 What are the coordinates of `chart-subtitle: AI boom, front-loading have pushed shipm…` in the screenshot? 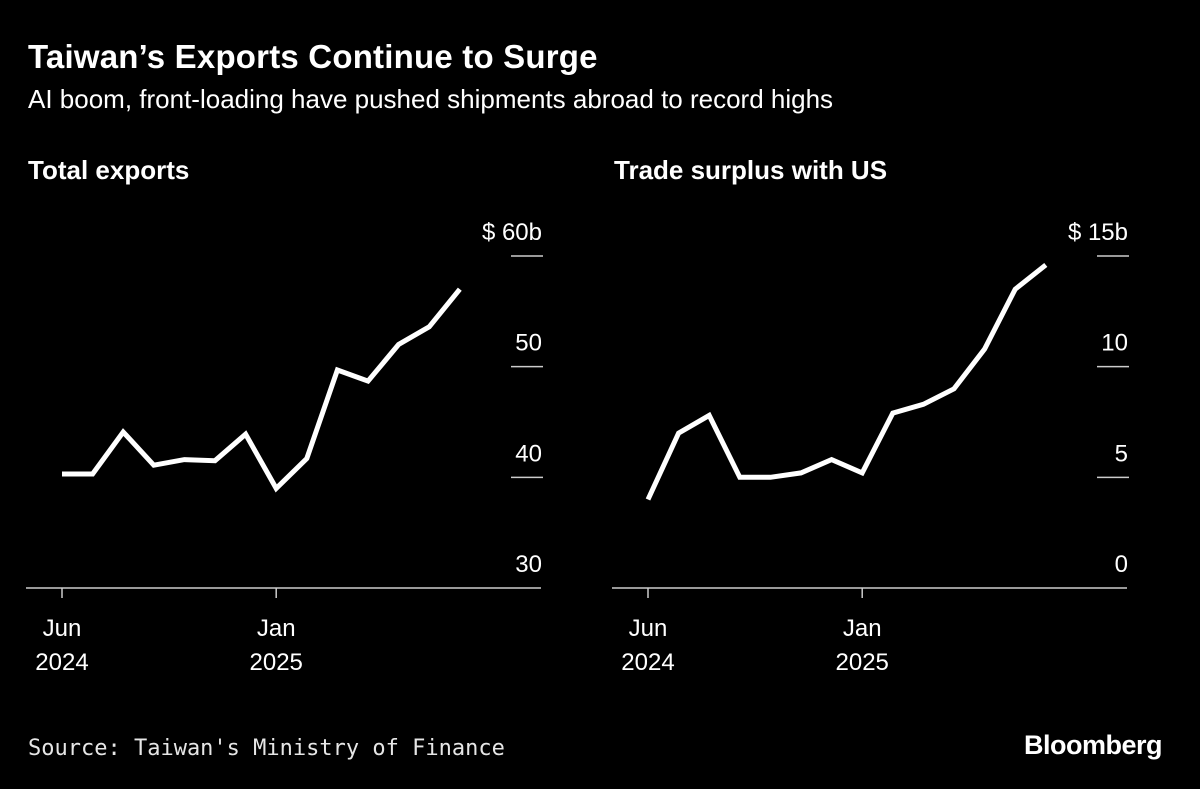 It's located at (431, 99).